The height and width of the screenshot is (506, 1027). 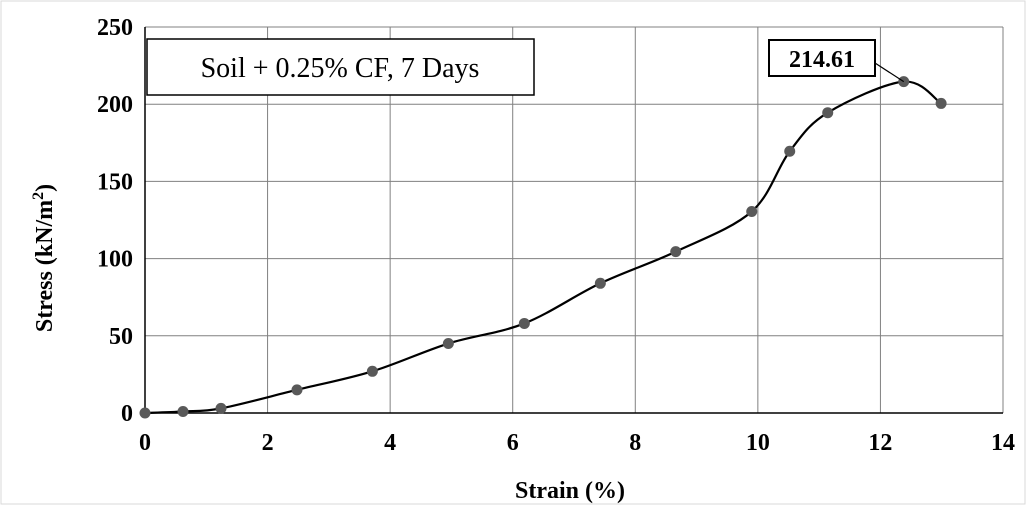 What do you see at coordinates (121, 337) in the screenshot?
I see `y-tick-label-1: 50` at bounding box center [121, 337].